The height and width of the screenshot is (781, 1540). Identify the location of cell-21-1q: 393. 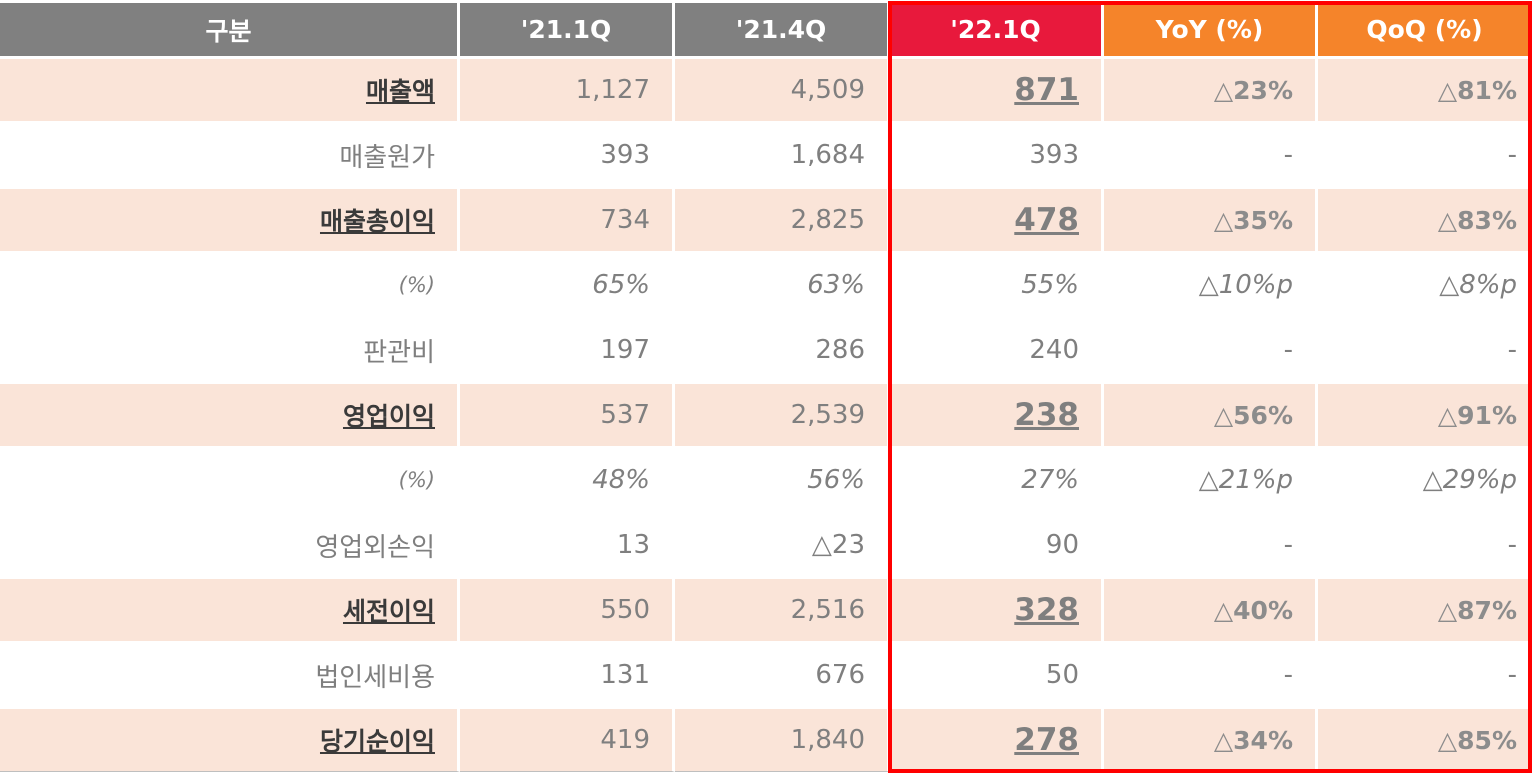
(567, 156).